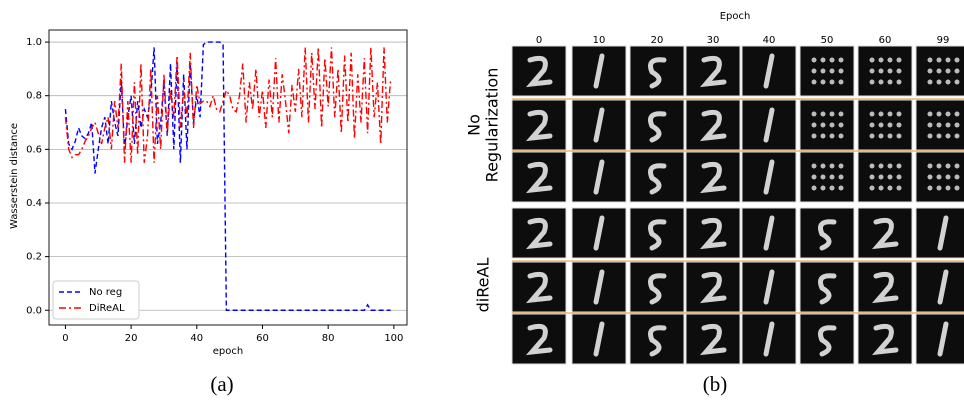 The width and height of the screenshot is (964, 407). Describe the element at coordinates (492, 125) in the screenshot. I see `row-label: Regularization` at that location.